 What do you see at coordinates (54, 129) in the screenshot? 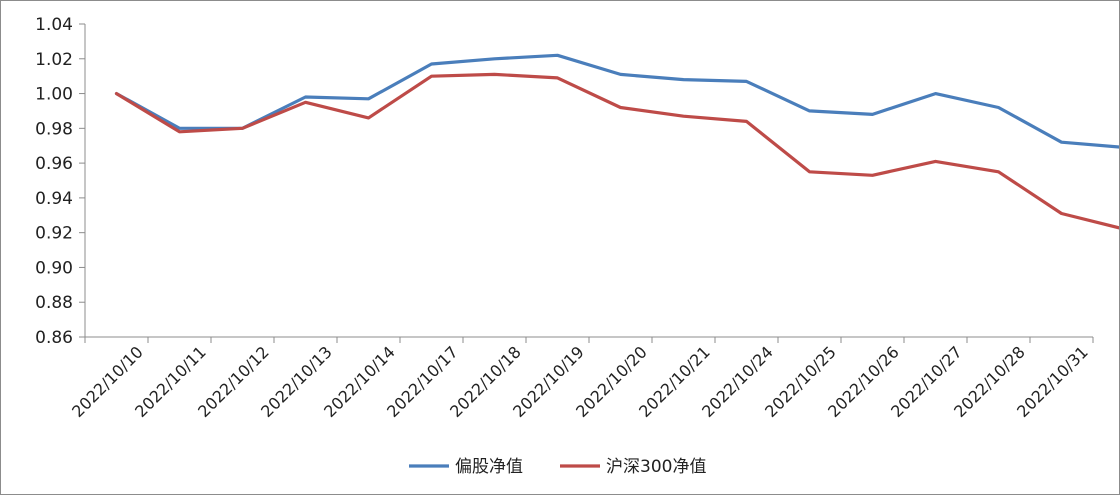
I see `y-tick-label: 0.98` at bounding box center [54, 129].